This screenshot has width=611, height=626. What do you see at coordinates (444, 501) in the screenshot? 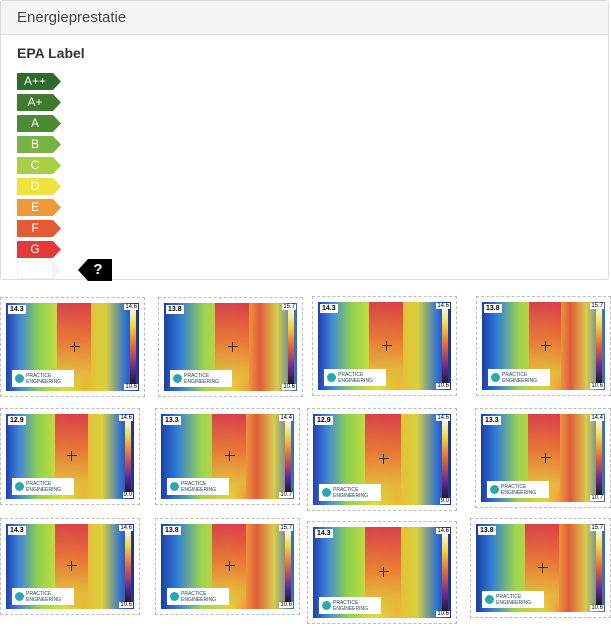
I see `scale-min-value: 9.0` at bounding box center [444, 501].